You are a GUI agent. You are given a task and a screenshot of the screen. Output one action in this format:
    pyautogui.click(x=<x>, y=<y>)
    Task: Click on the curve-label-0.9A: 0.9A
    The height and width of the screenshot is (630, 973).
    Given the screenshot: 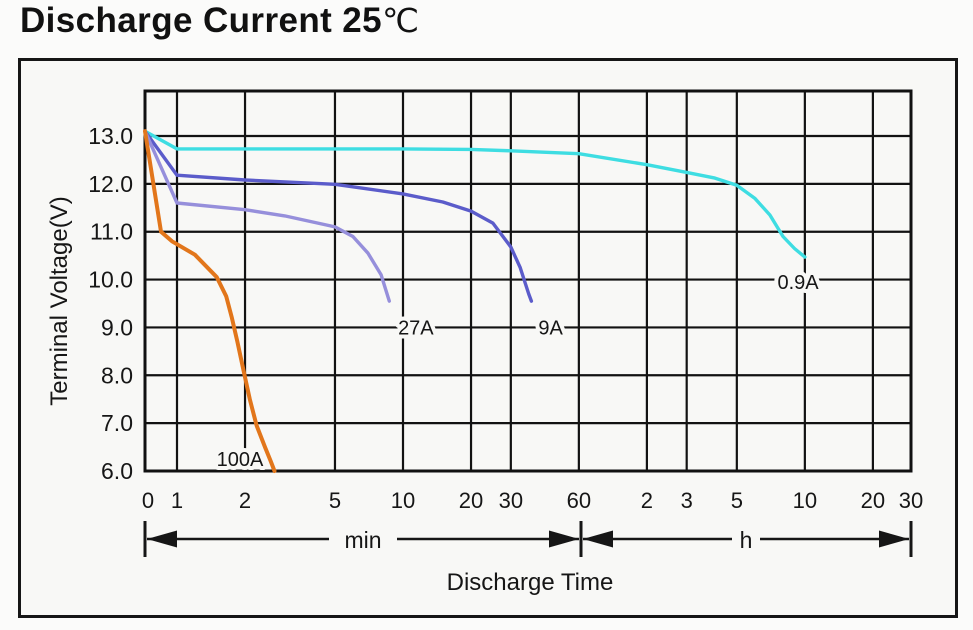 What is the action you would take?
    pyautogui.click(x=799, y=283)
    